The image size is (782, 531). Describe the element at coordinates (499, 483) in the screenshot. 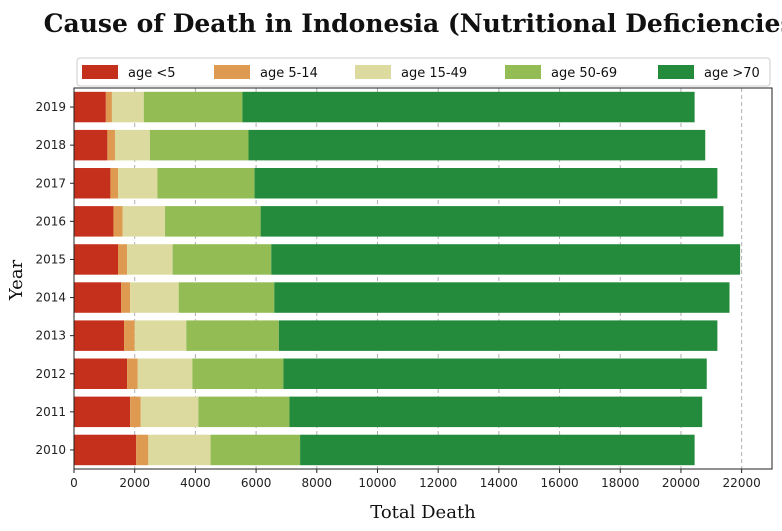

I see `x-tick-label: 14000` at that location.